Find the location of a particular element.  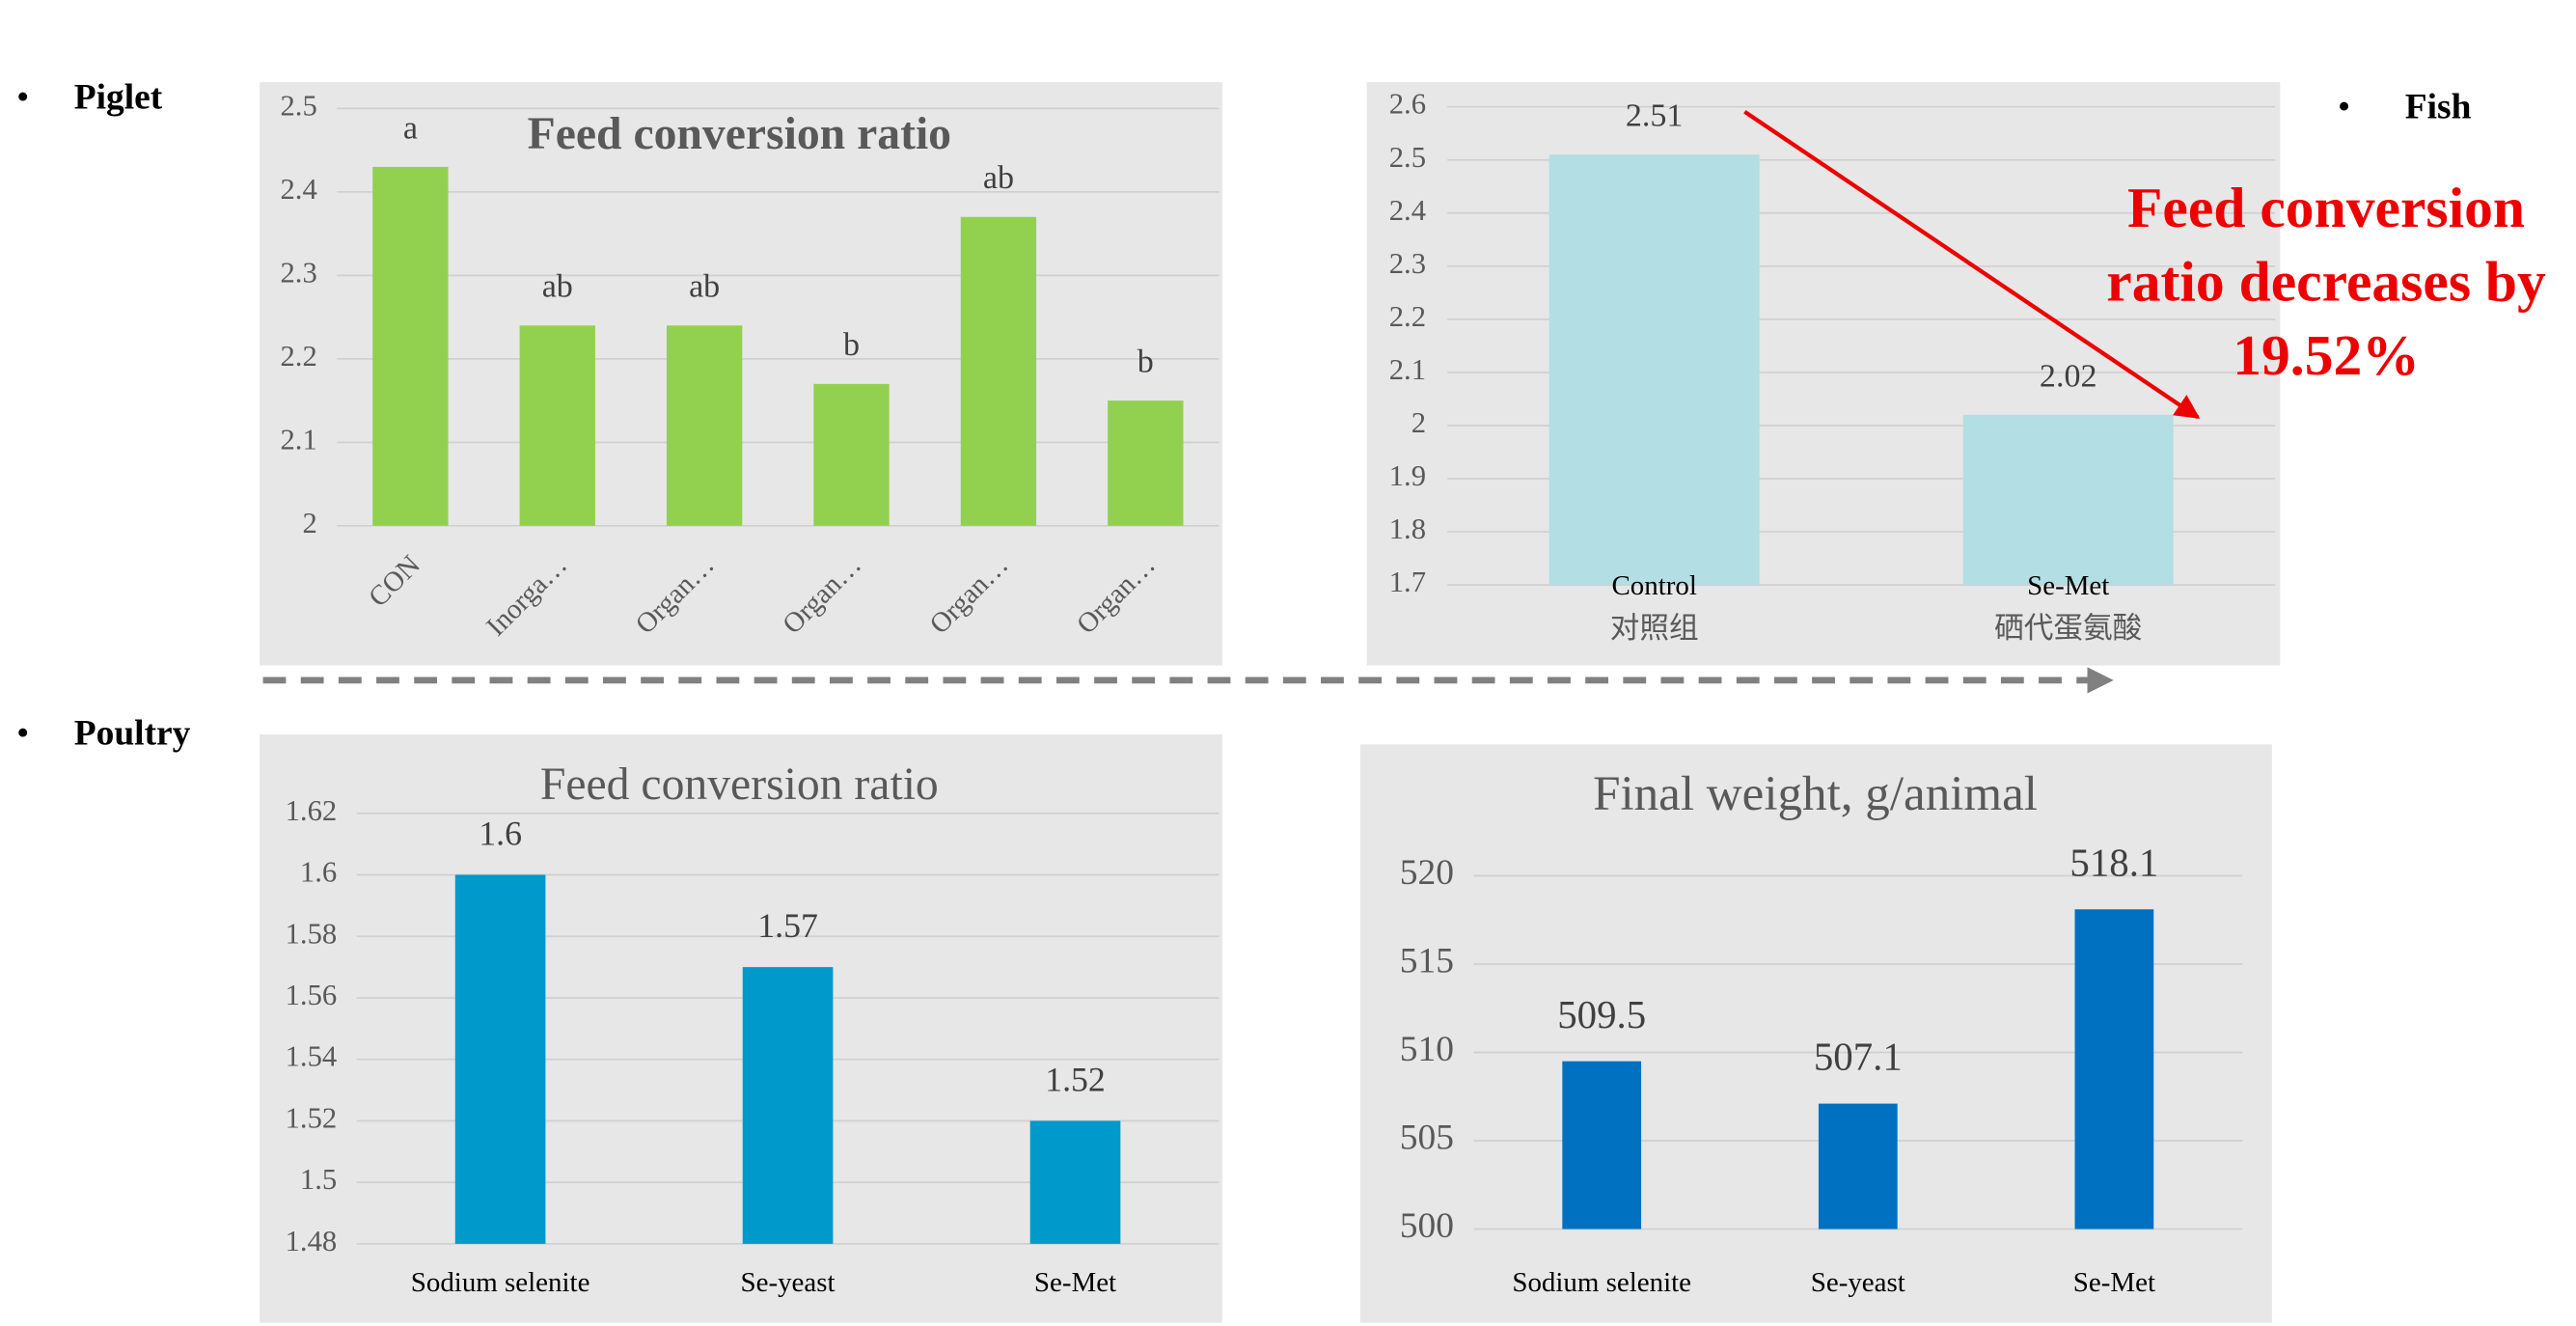

value-label: 1.6 is located at coordinates (500, 834).